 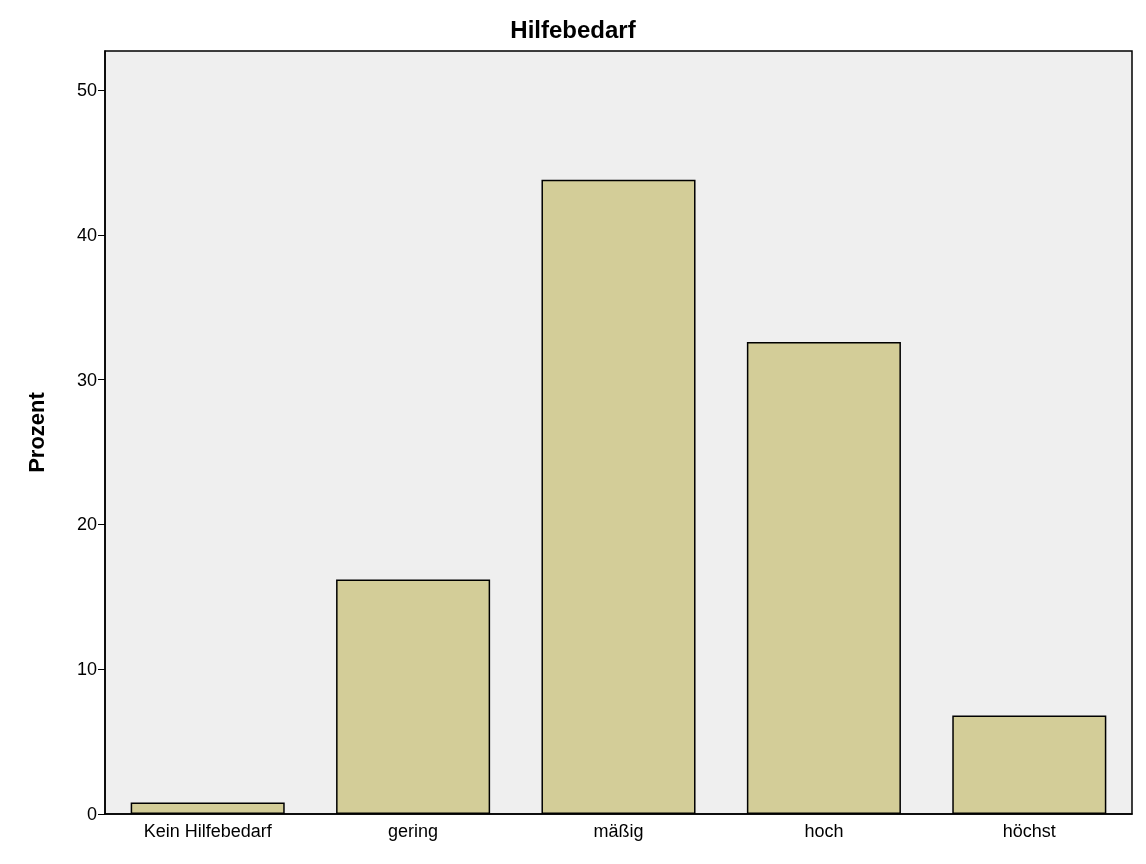 What do you see at coordinates (1029, 831) in the screenshot?
I see `x-tick-label: höchst` at bounding box center [1029, 831].